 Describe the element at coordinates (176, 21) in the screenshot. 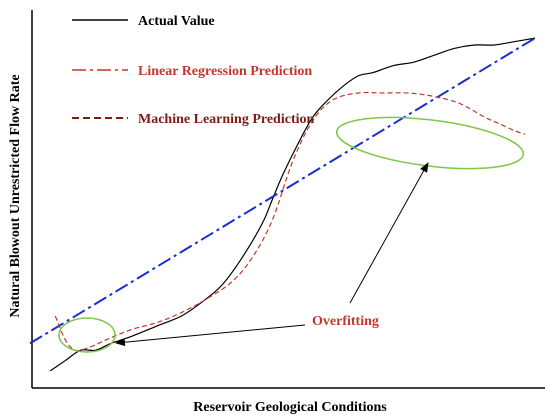

I see `legend-label-actual: Actual Value` at that location.